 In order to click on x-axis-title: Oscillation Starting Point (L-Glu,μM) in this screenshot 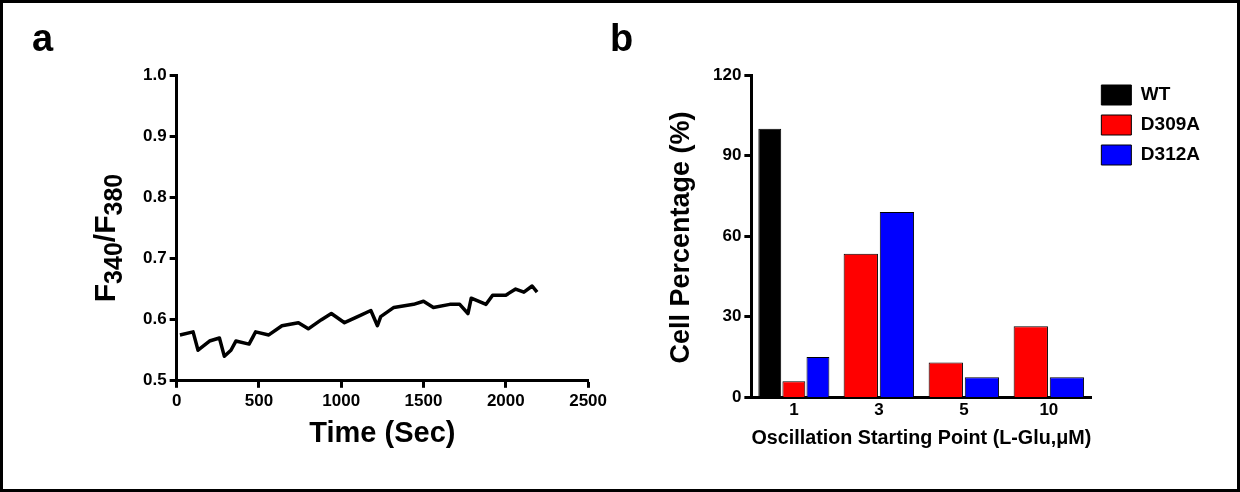, I will do `click(921, 437)`.